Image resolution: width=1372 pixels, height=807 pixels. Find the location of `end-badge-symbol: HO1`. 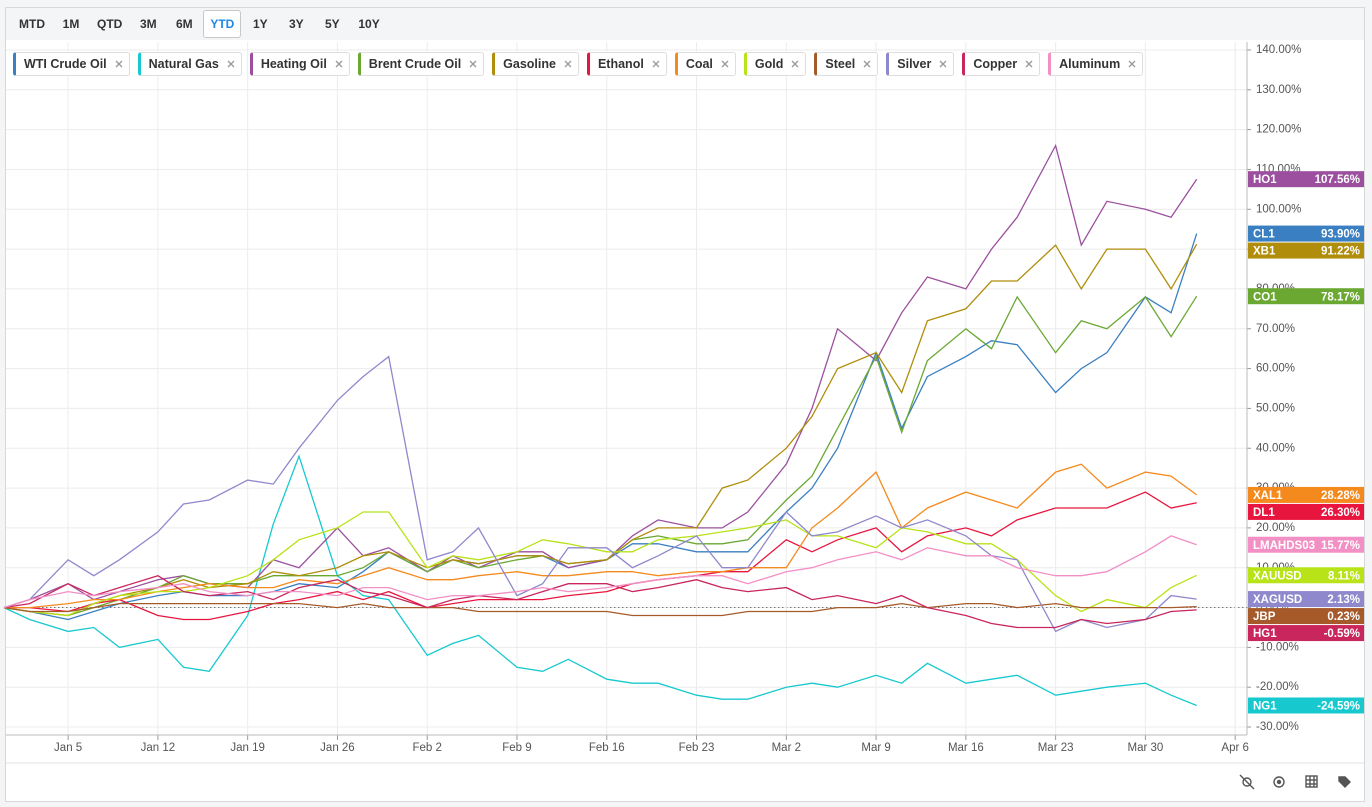

end-badge-symbol: HO1 is located at coordinates (1265, 180).